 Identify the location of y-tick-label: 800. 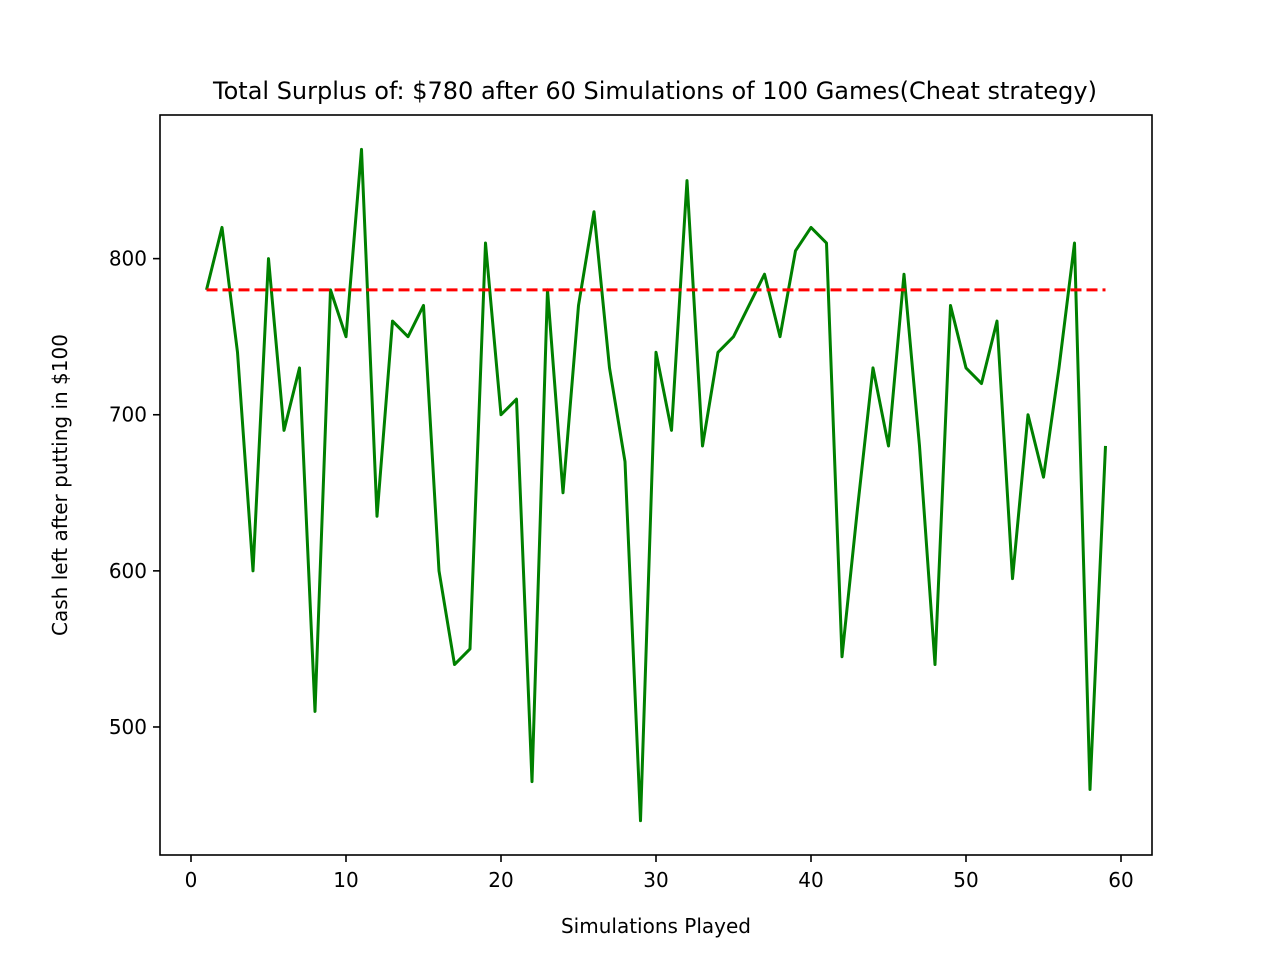
(128, 259).